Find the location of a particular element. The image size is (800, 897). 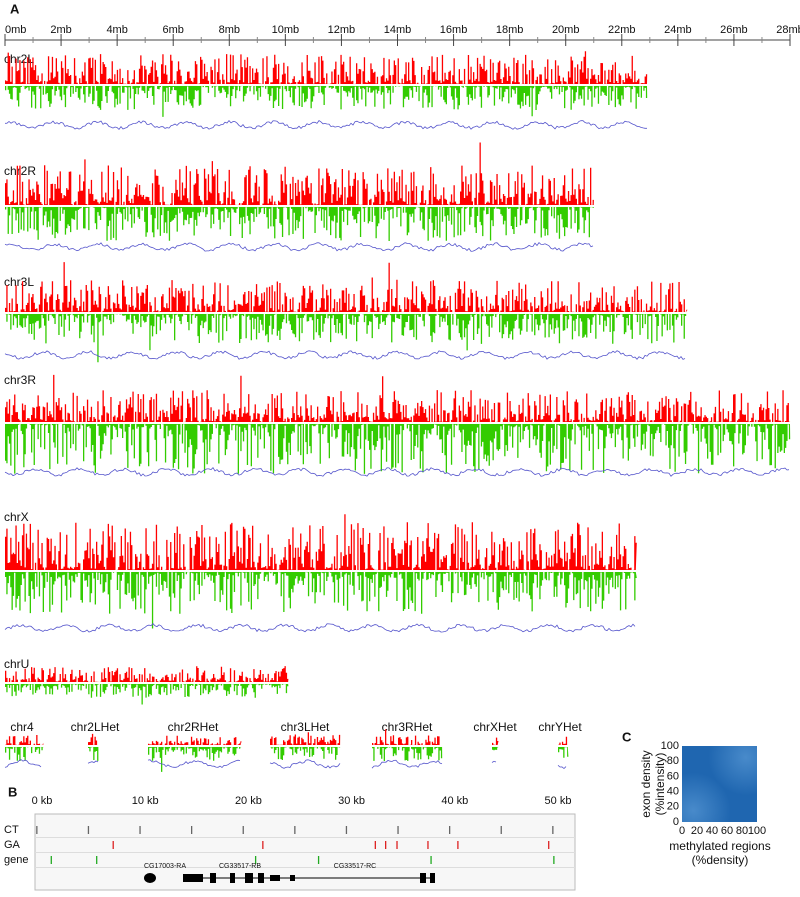

ruler-label: 8mb is located at coordinates (229, 30).